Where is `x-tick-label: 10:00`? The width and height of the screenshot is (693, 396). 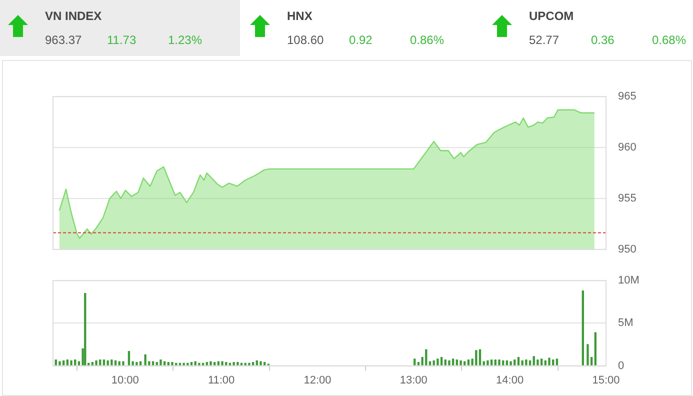 x-tick-label: 10:00 is located at coordinates (125, 380).